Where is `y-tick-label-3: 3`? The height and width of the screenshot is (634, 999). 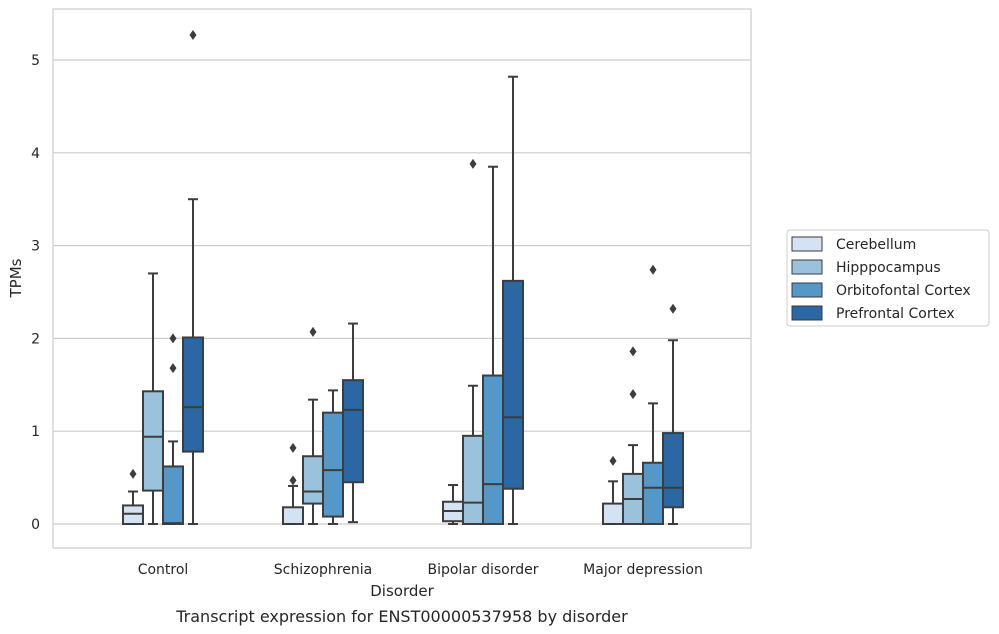
y-tick-label-3: 3 is located at coordinates (35, 247).